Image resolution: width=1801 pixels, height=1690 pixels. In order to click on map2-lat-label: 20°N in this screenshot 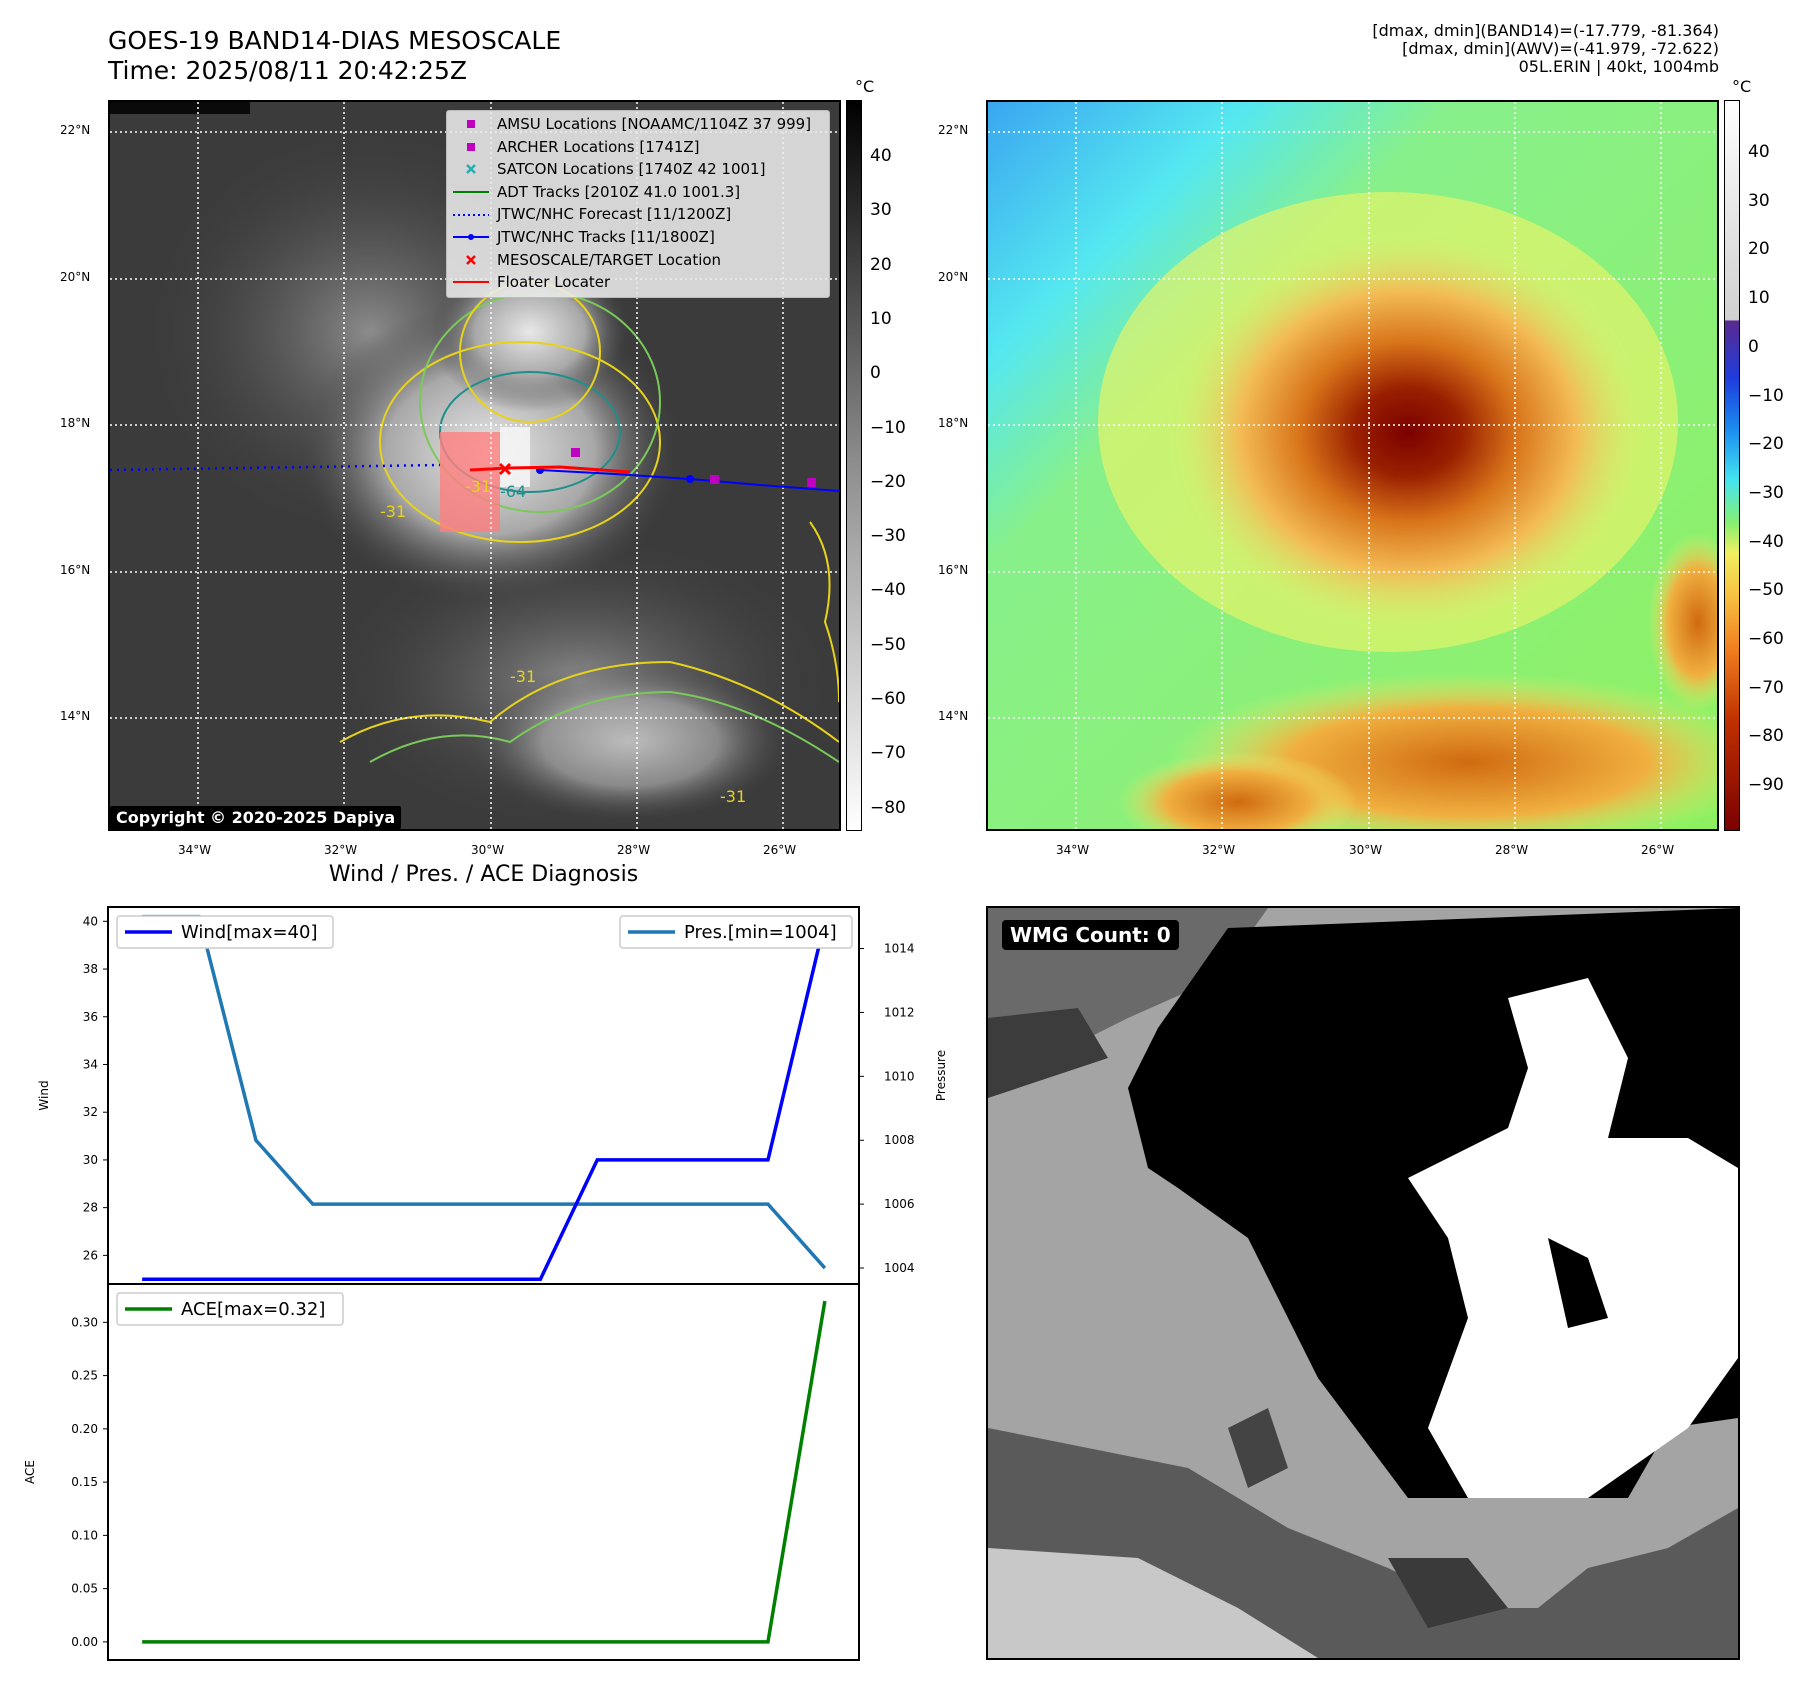, I will do `click(953, 277)`.